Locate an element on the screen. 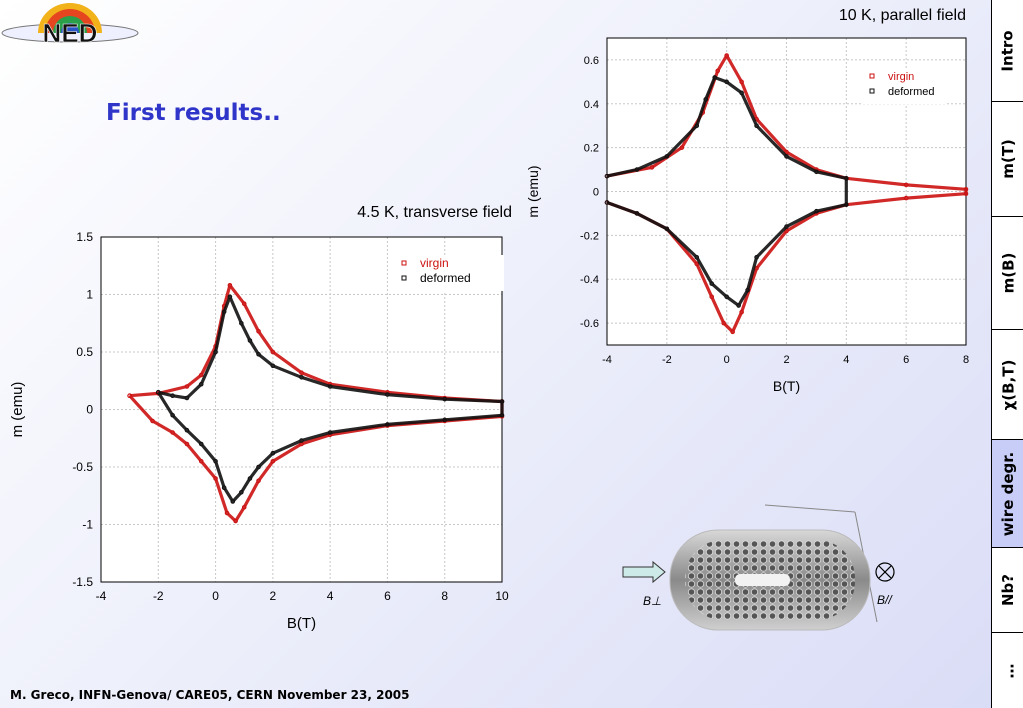 The height and width of the screenshot is (708, 1023). series-virgin is located at coordinates (786, 194).